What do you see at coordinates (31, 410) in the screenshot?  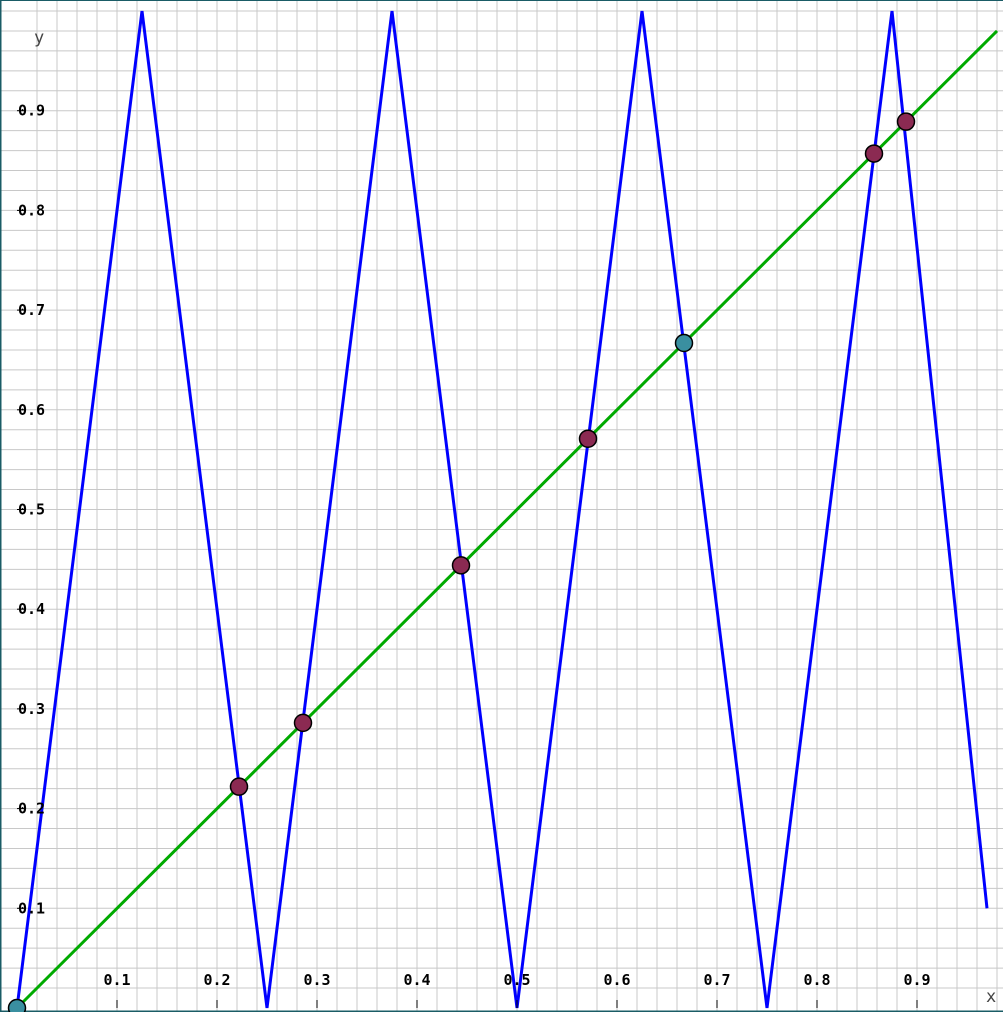 I see `y-tick-label: 0.6` at bounding box center [31, 410].